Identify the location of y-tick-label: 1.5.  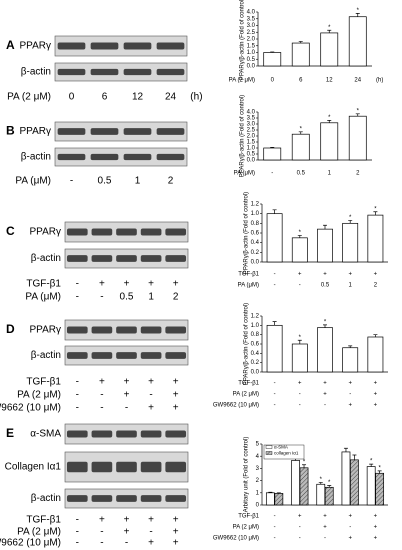
(251, 143).